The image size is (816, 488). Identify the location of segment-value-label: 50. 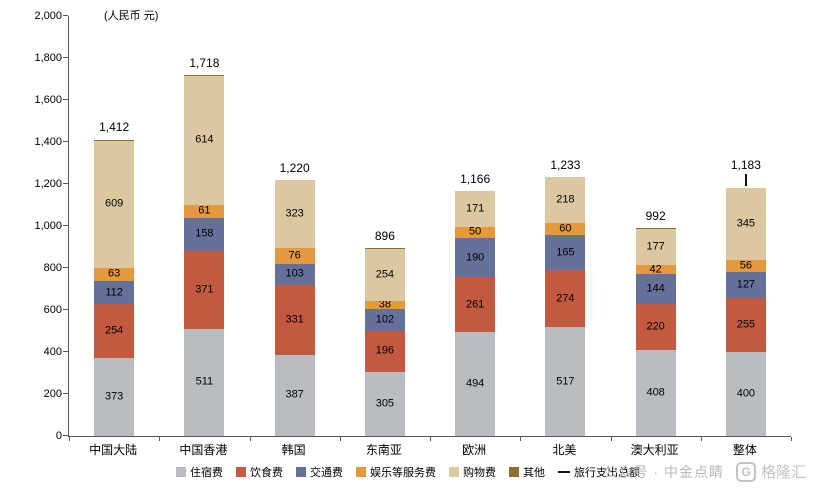
(475, 231).